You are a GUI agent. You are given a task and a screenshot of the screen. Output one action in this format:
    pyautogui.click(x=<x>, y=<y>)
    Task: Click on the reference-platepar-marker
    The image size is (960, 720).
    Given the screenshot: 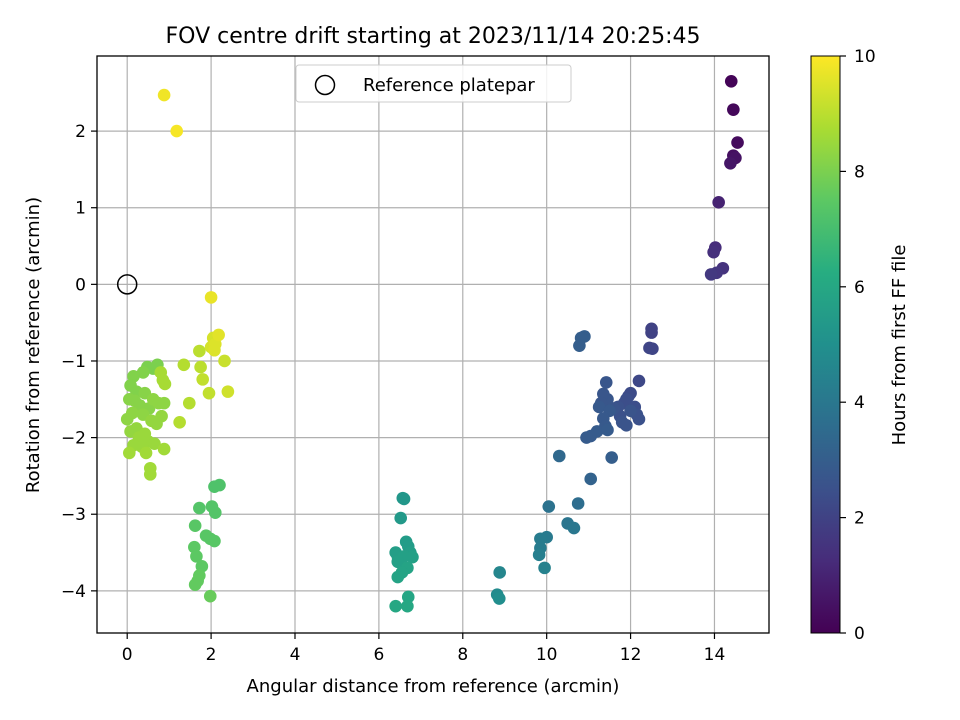 What is the action you would take?
    pyautogui.click(x=127, y=284)
    